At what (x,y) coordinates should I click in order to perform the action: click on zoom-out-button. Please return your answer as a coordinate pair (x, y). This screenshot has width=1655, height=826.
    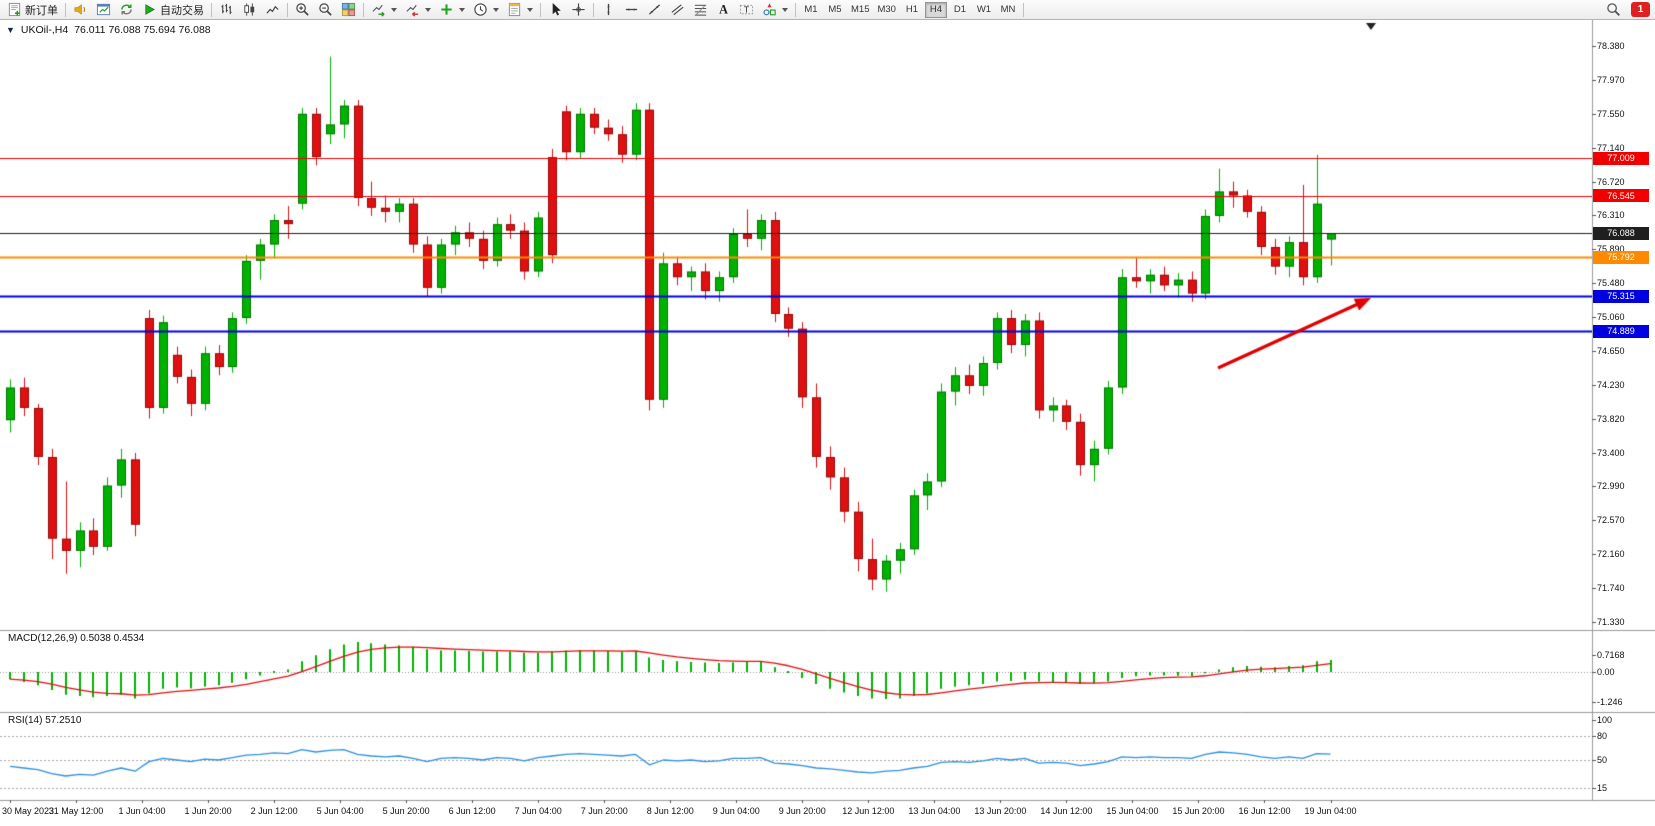
    Looking at the image, I should click on (325, 10).